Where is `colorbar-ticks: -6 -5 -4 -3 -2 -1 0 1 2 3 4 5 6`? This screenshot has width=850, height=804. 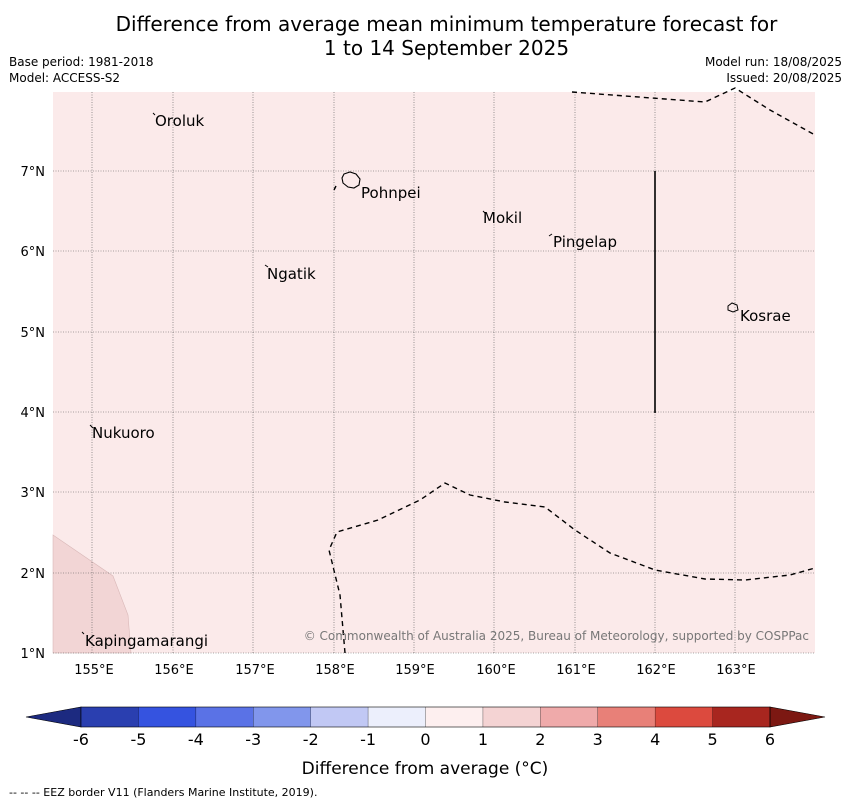
colorbar-ticks: -6 -5 -4 -3 -2 -1 0 1 2 3 4 5 6 is located at coordinates (424, 739).